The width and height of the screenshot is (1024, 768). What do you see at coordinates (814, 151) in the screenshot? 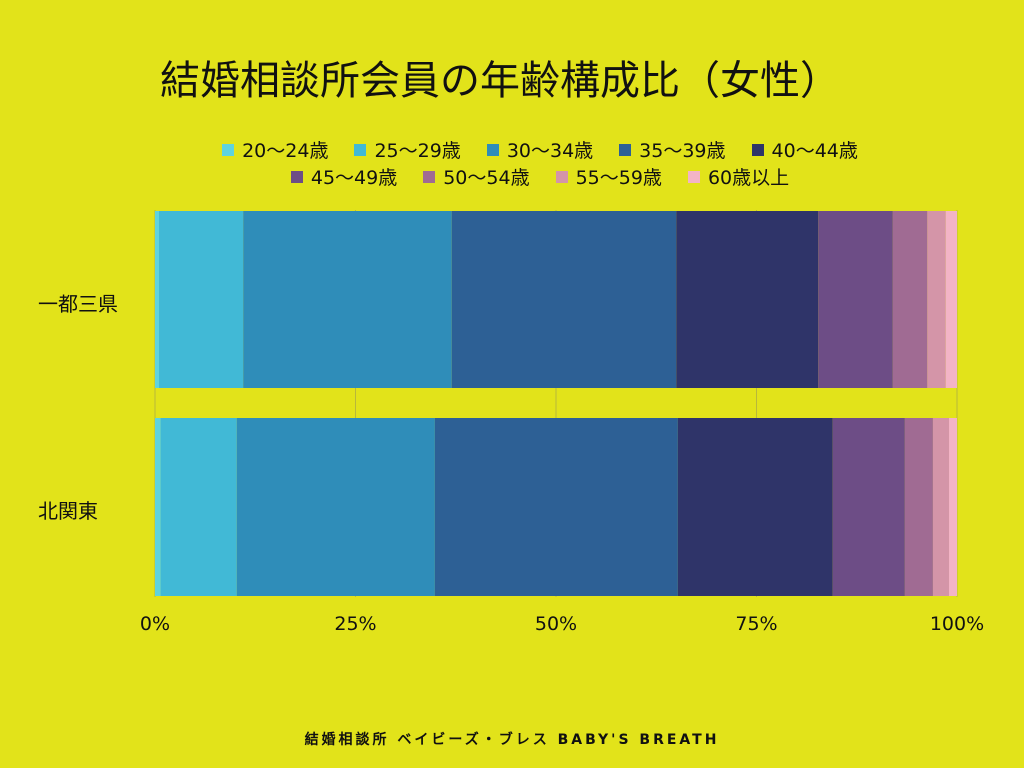
I see `legend-label: 40〜44歳` at bounding box center [814, 151].